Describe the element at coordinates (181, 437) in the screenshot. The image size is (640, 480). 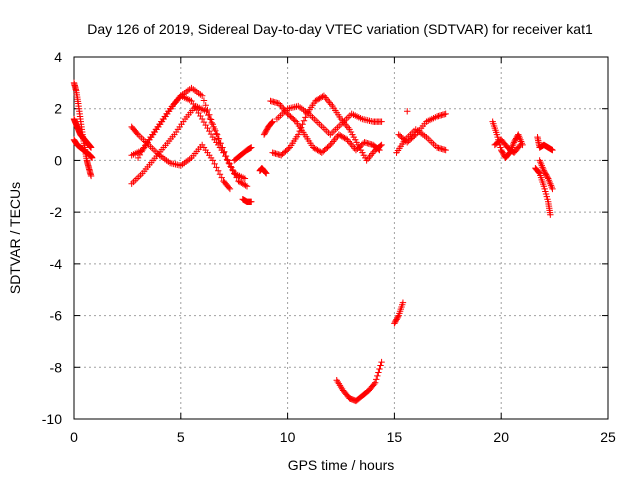
I see `x-tick-label: 5` at that location.